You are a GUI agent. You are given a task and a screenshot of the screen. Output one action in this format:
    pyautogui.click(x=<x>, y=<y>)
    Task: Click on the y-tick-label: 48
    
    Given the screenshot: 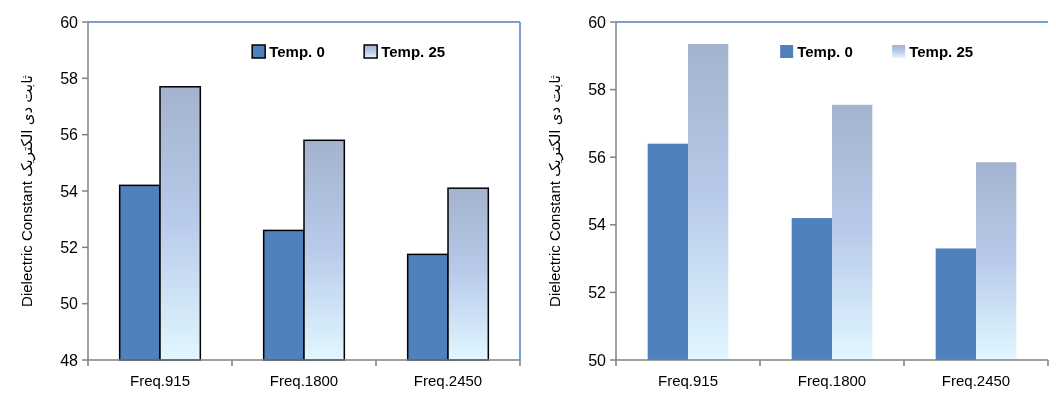 What is the action you would take?
    pyautogui.click(x=69, y=360)
    